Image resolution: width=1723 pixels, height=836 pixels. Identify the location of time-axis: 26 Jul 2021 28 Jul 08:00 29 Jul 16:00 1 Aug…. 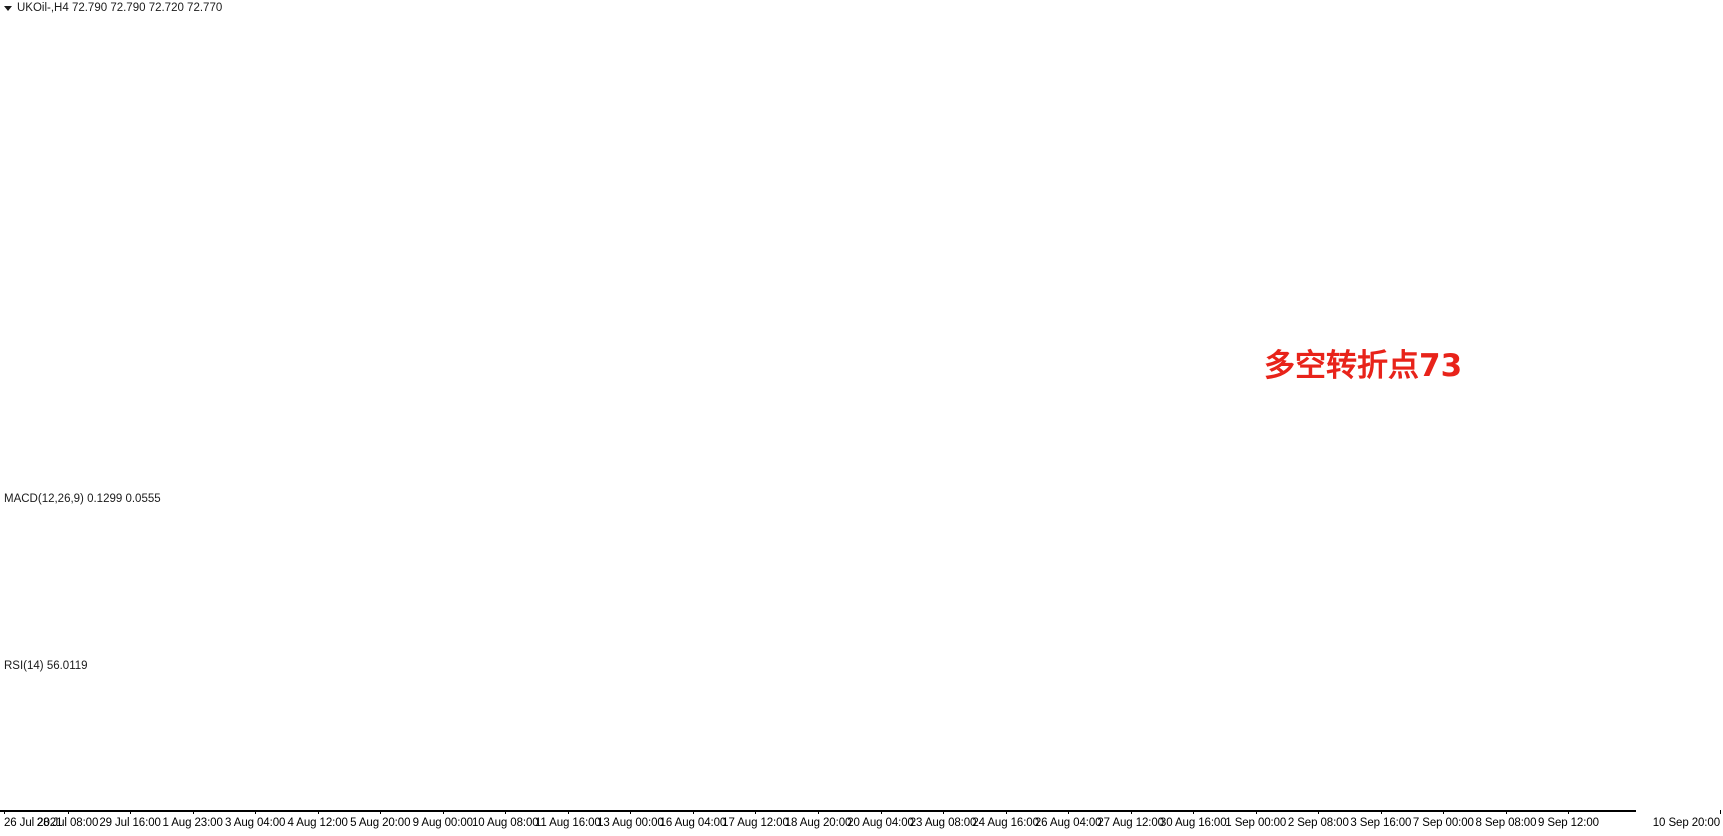
(861, 823).